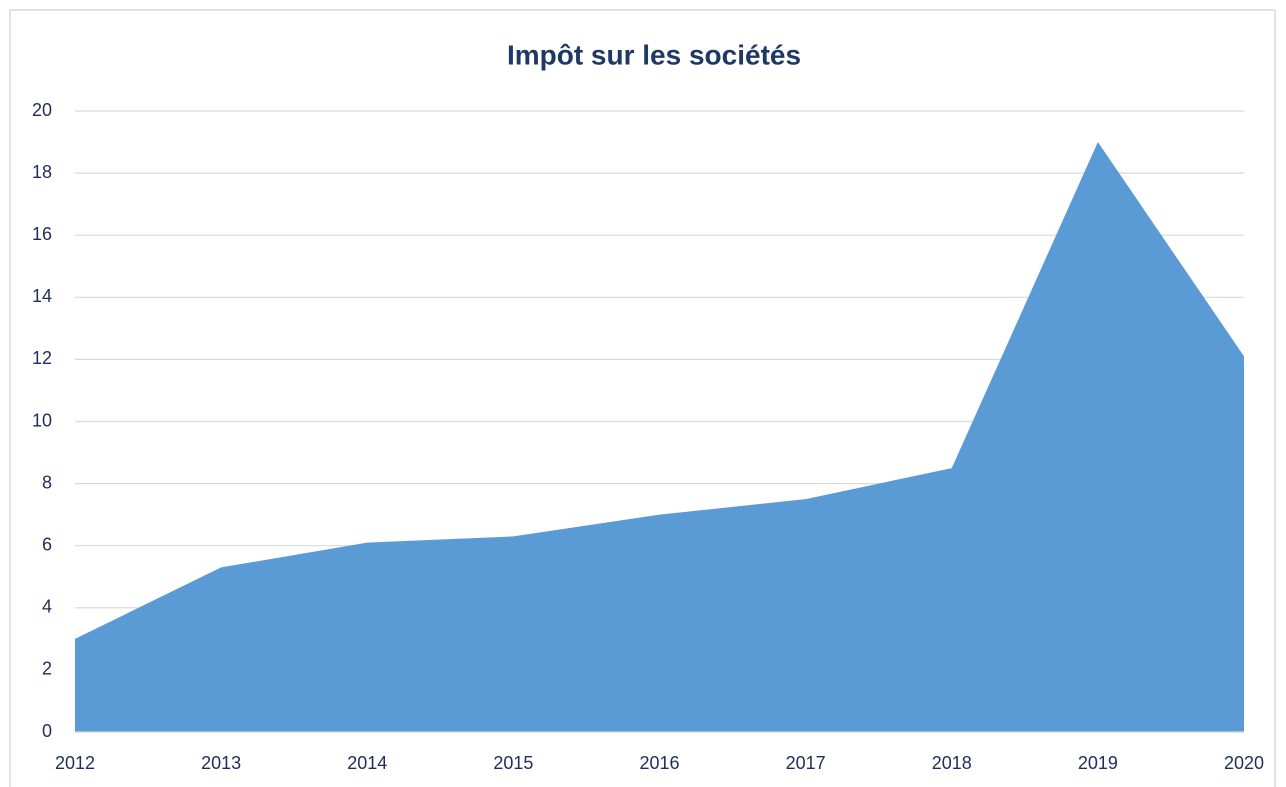 This screenshot has height=787, width=1286. I want to click on x-tick-label: 2017, so click(806, 763).